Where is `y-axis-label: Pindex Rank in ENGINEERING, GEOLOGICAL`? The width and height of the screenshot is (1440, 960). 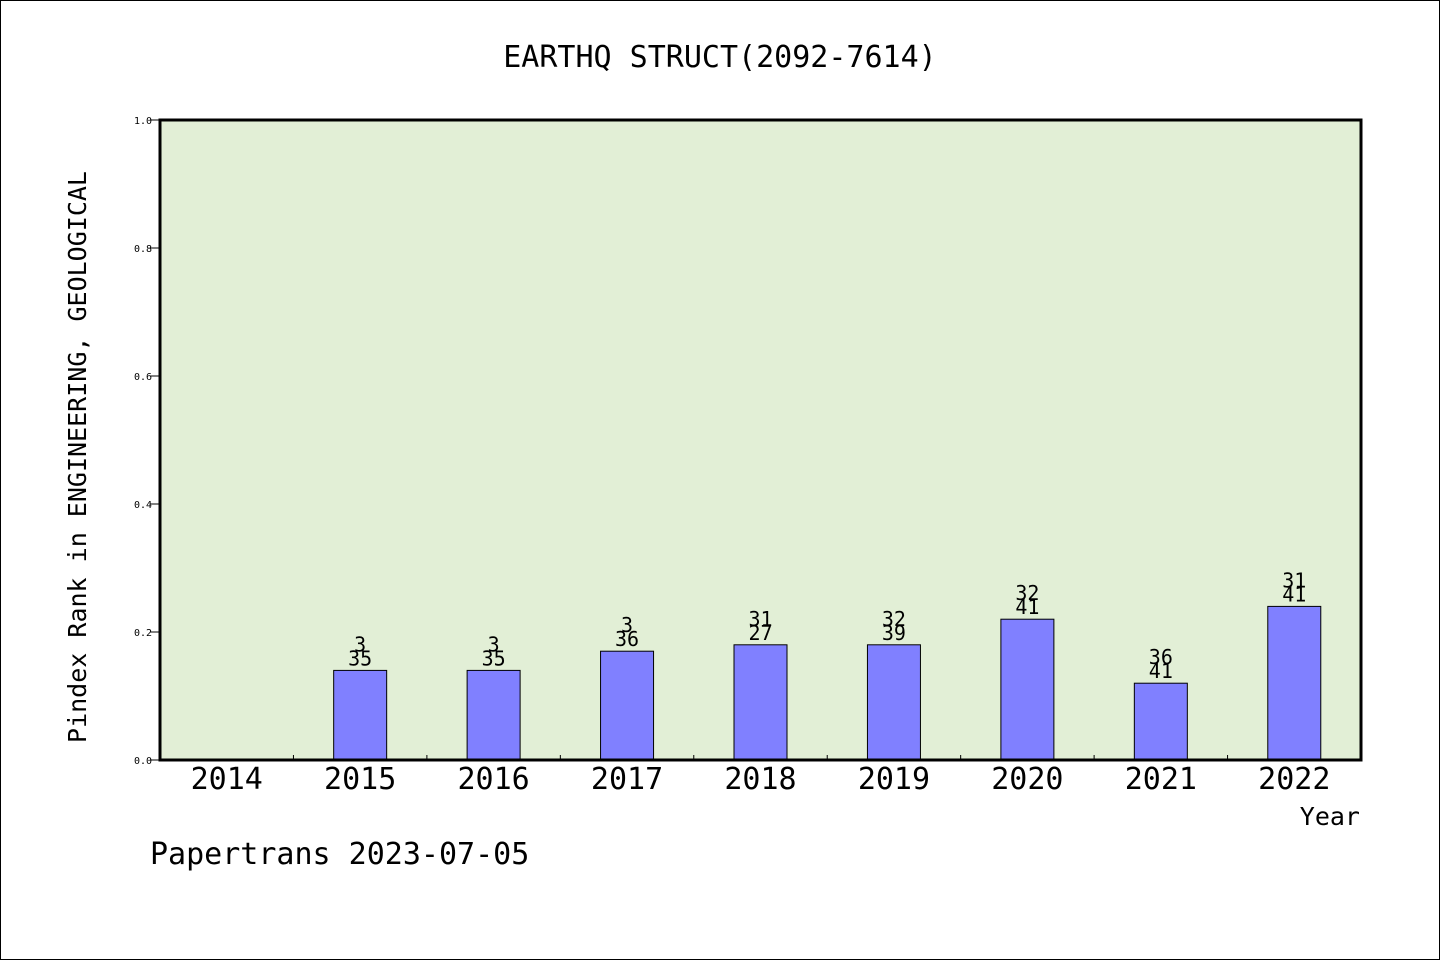 y-axis-label: Pindex Rank in ENGINEERING, GEOLOGICAL is located at coordinates (77, 457).